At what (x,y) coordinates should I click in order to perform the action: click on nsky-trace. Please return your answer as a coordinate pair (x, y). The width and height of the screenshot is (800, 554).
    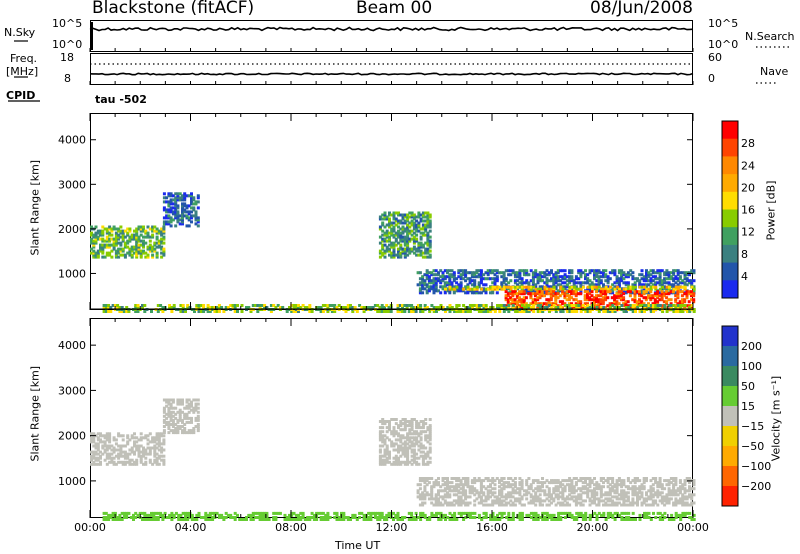
    Looking at the image, I should click on (391, 29).